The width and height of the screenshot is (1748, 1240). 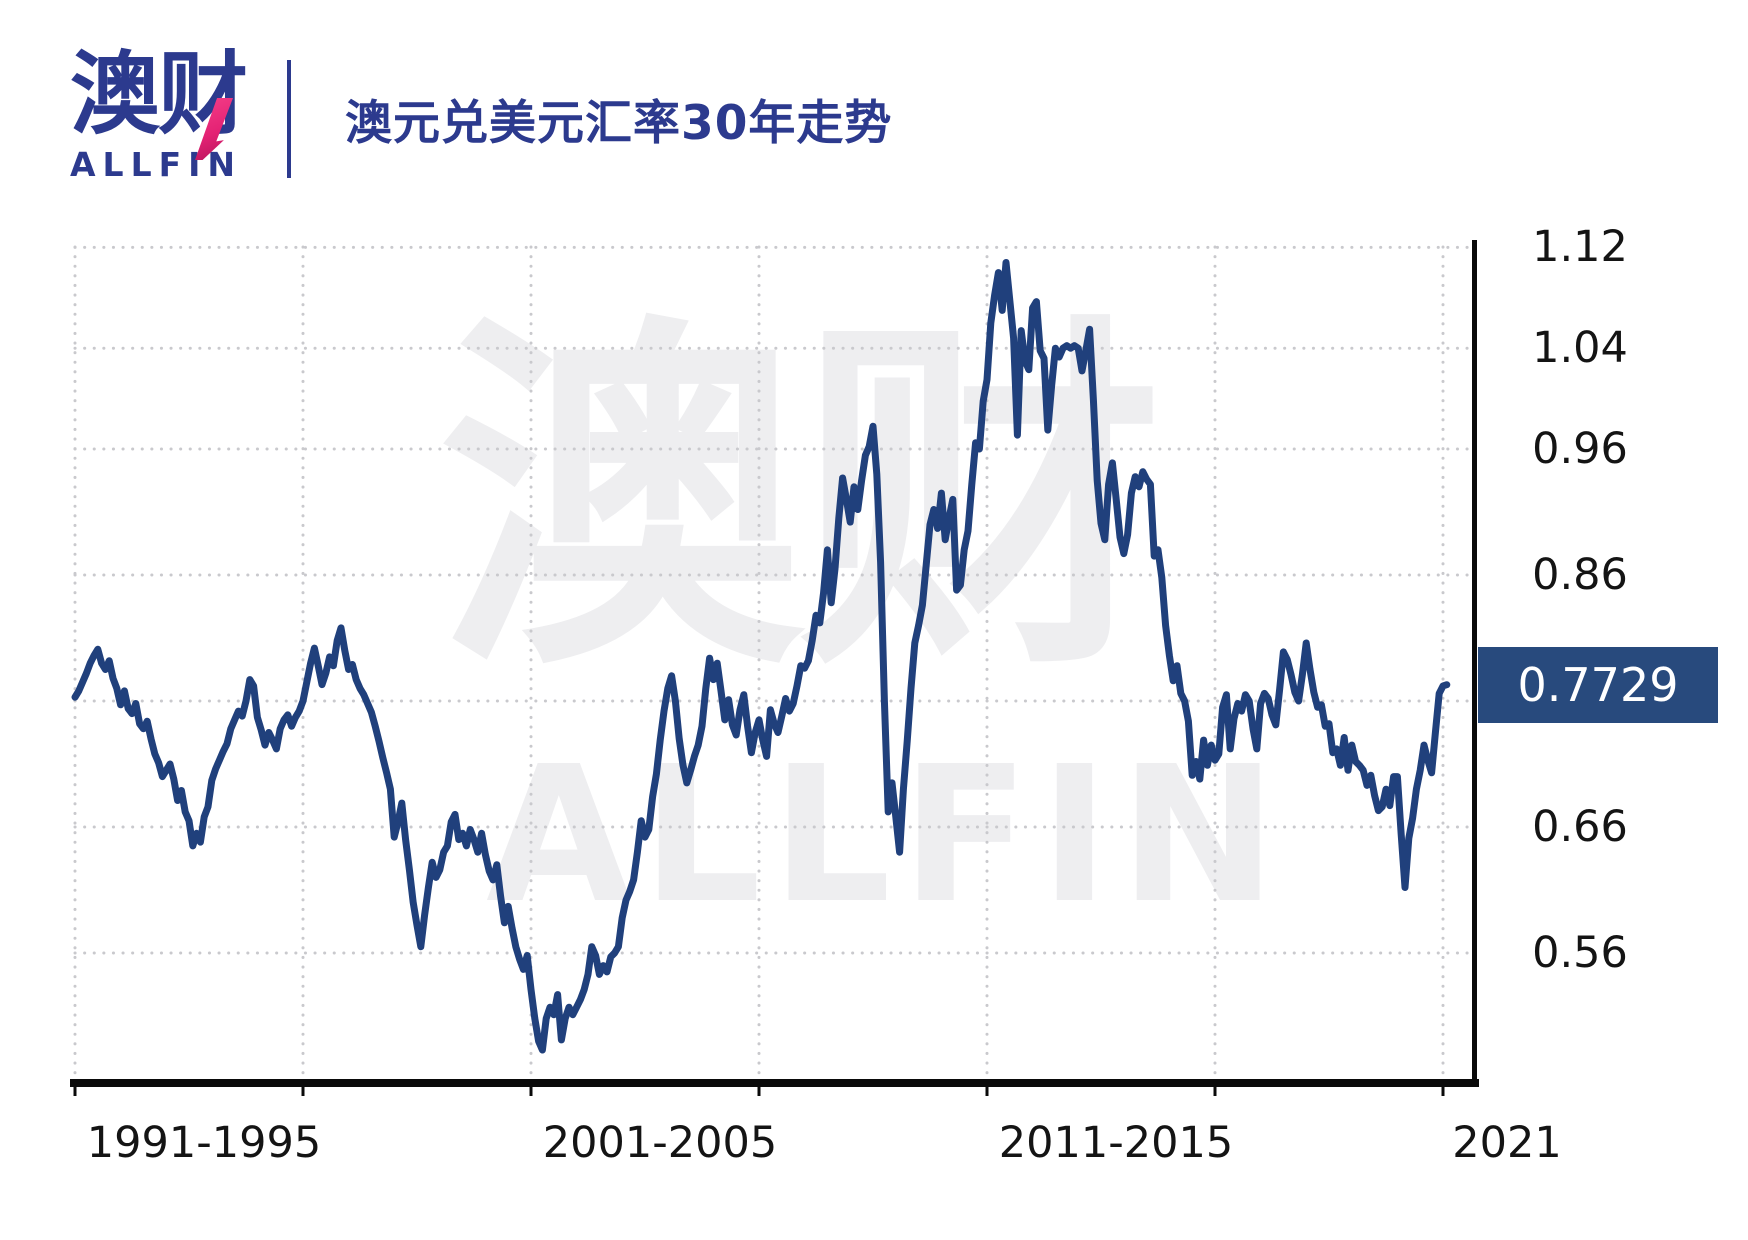 I want to click on page-title: 澳元兑美元汇率30年走势, so click(x=619, y=123).